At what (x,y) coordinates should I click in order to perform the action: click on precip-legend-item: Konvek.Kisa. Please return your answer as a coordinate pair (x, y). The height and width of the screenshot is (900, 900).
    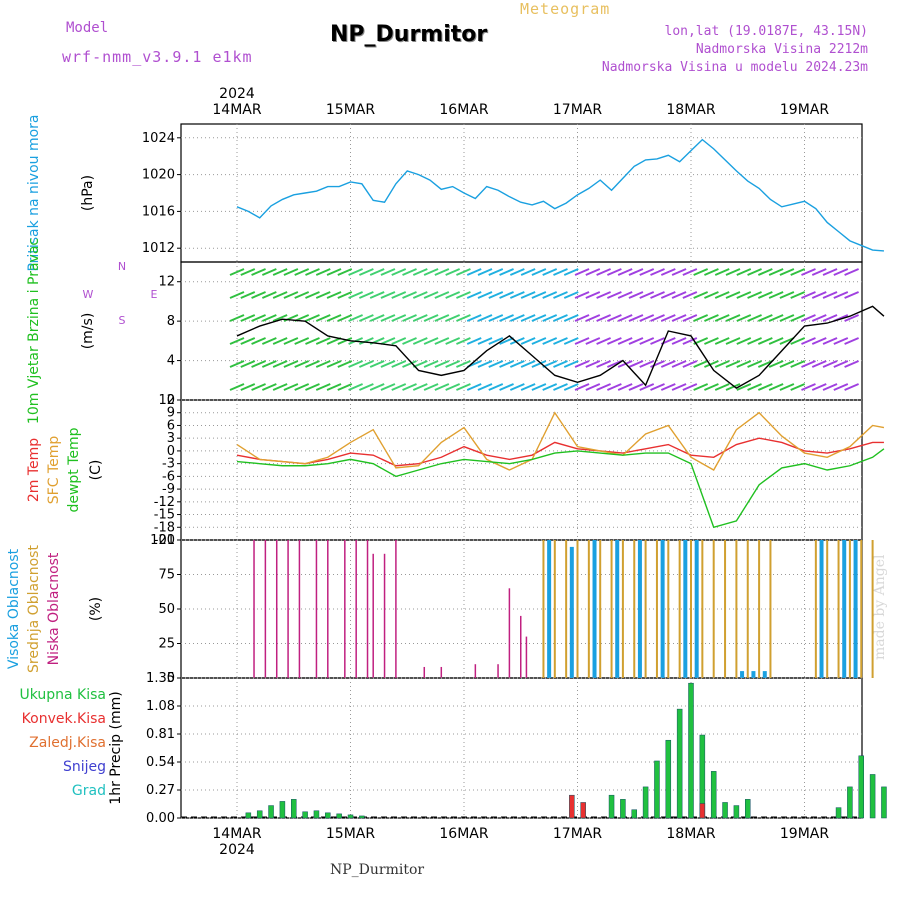
    Looking at the image, I should click on (64, 719).